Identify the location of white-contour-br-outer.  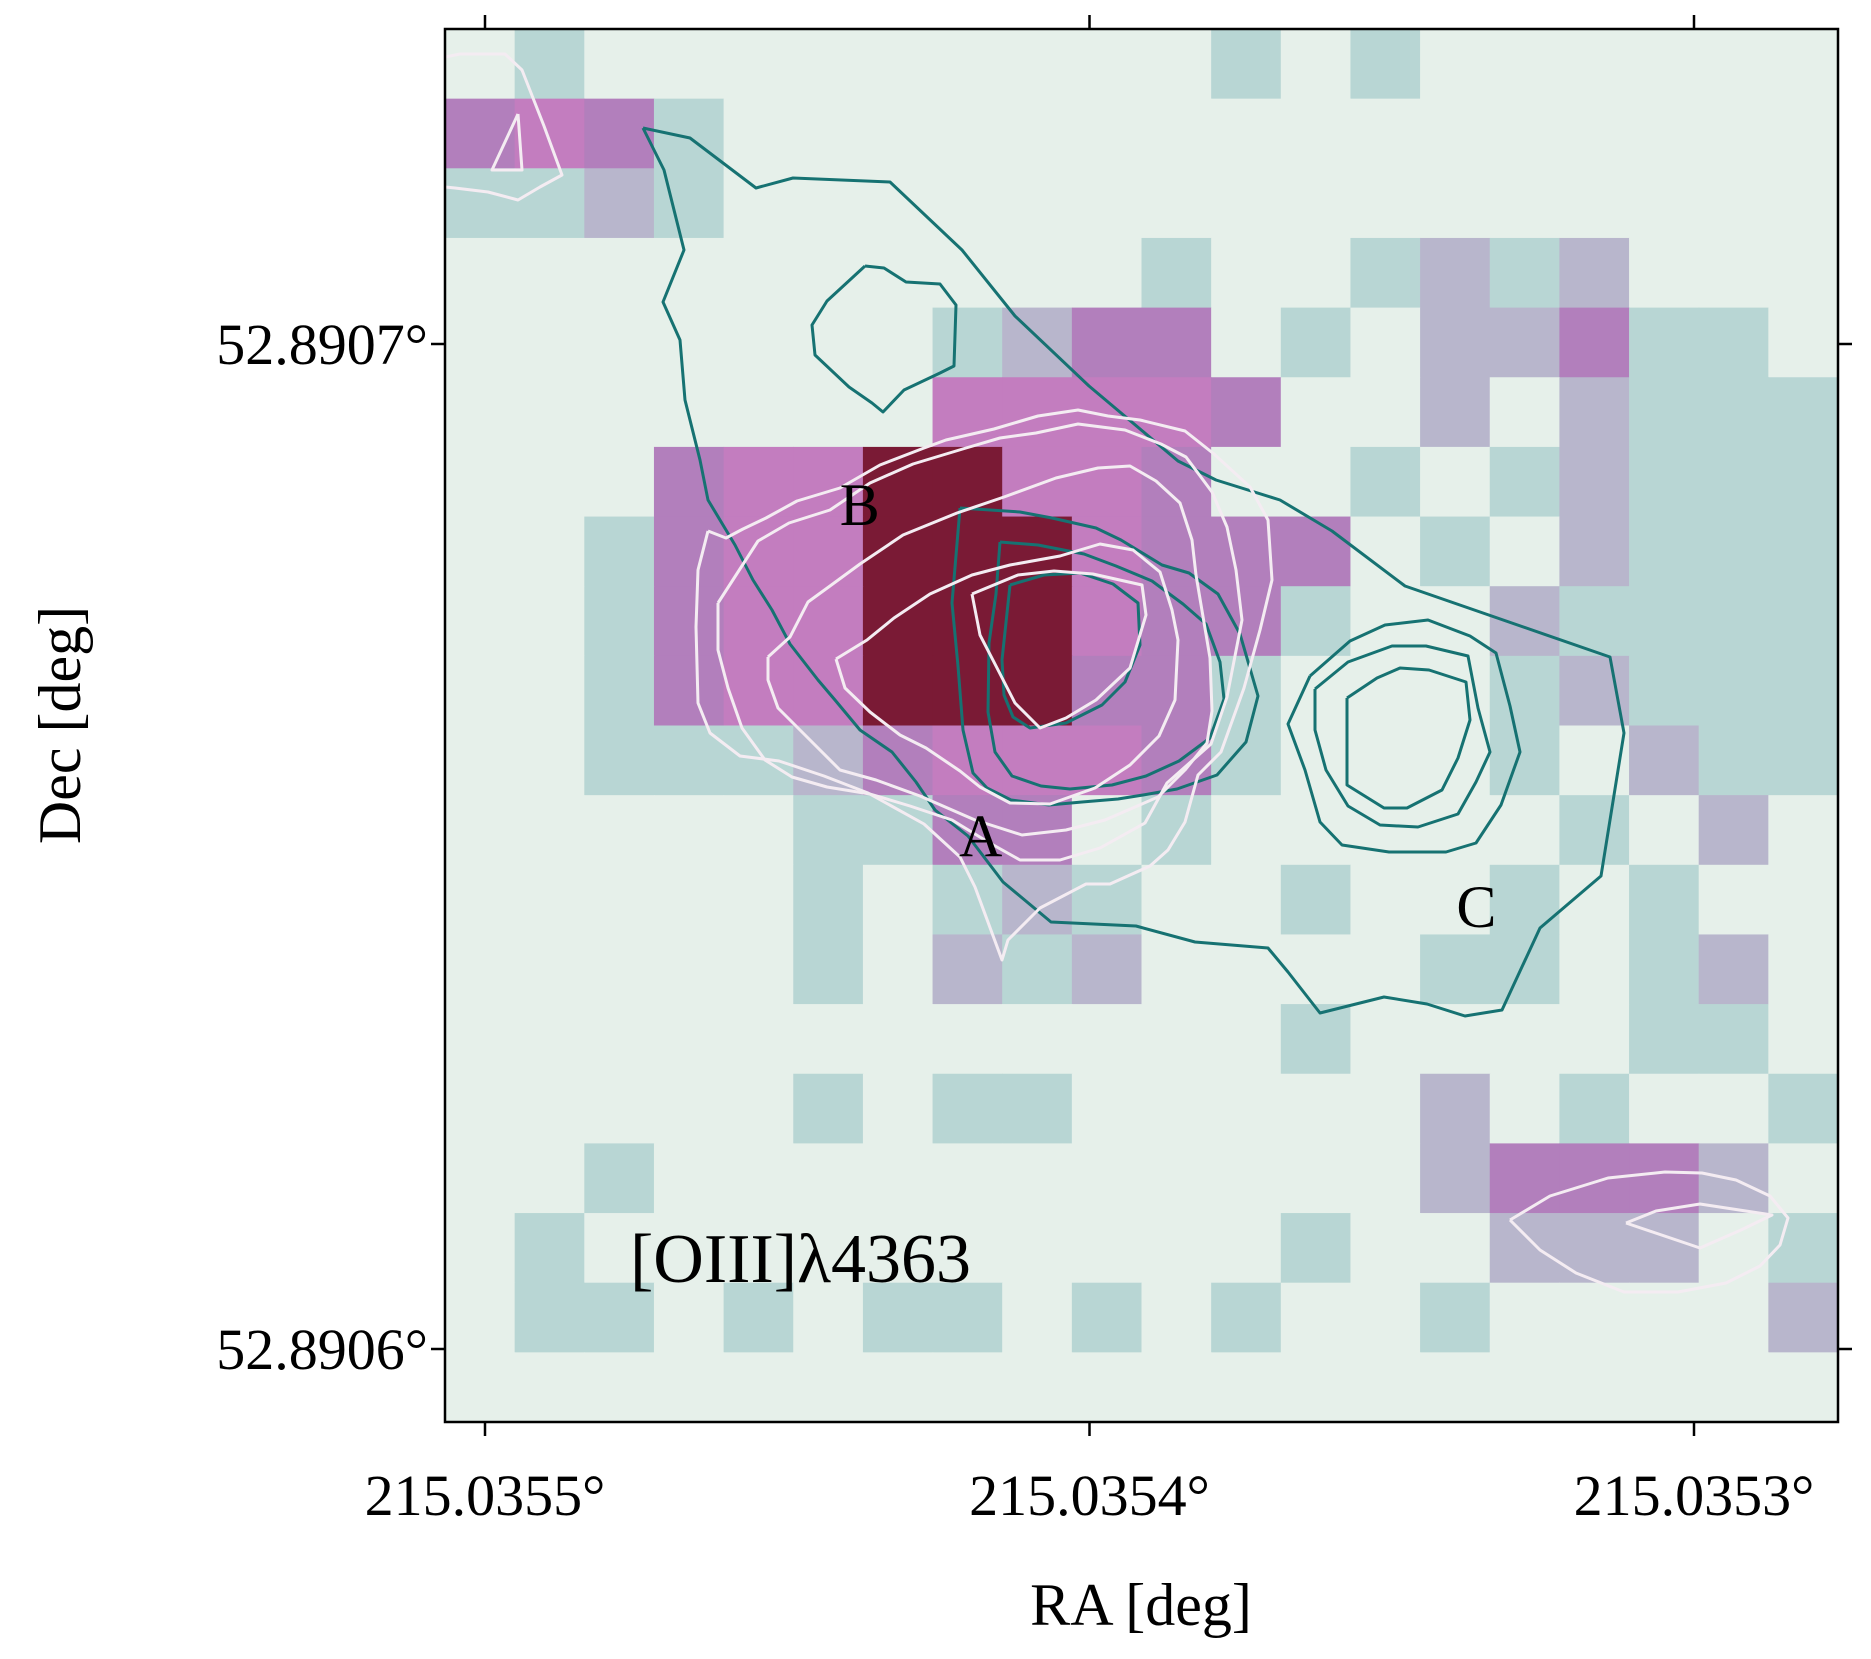
(1649, 1232).